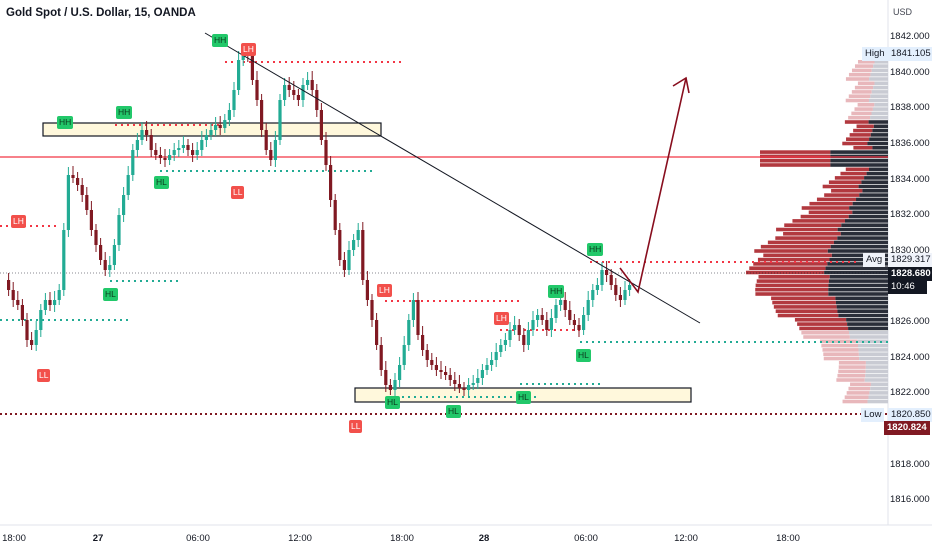 This screenshot has width=932, height=550. I want to click on symbol-title: Gold Spot / U.S. Dollar, 15, OANDA, so click(101, 13).